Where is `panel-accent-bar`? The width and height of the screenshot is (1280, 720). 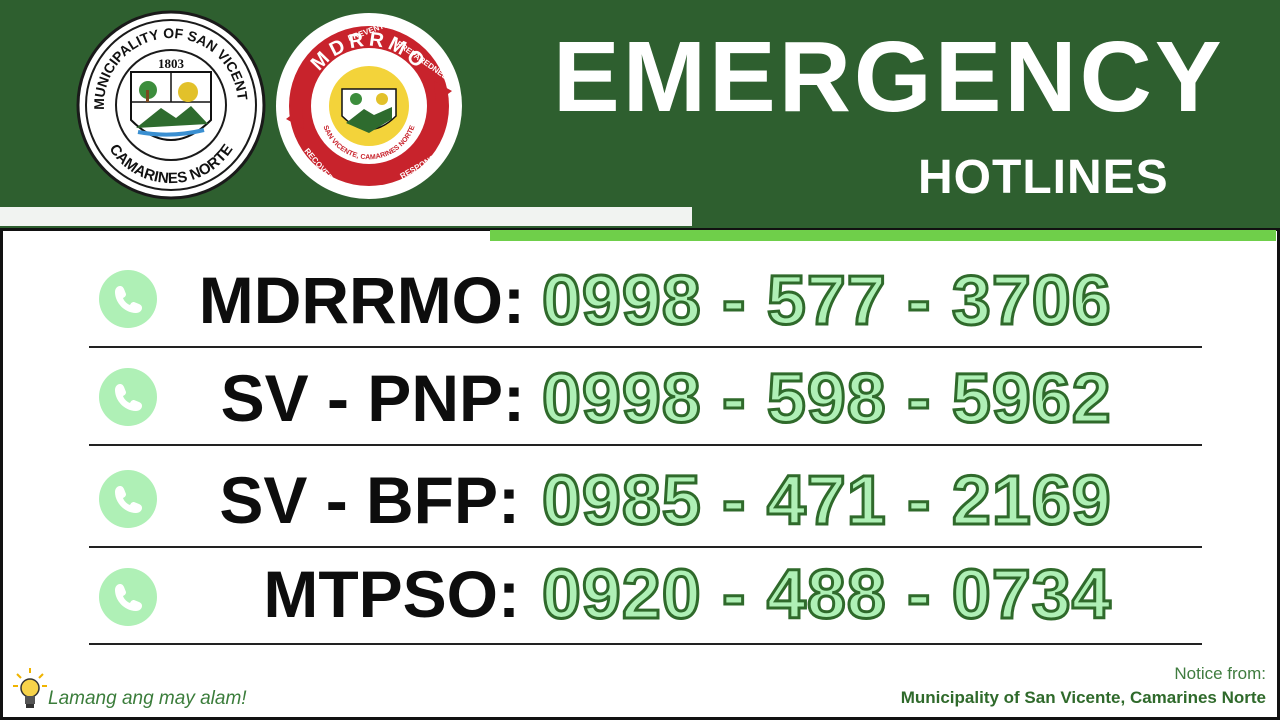 panel-accent-bar is located at coordinates (883, 235).